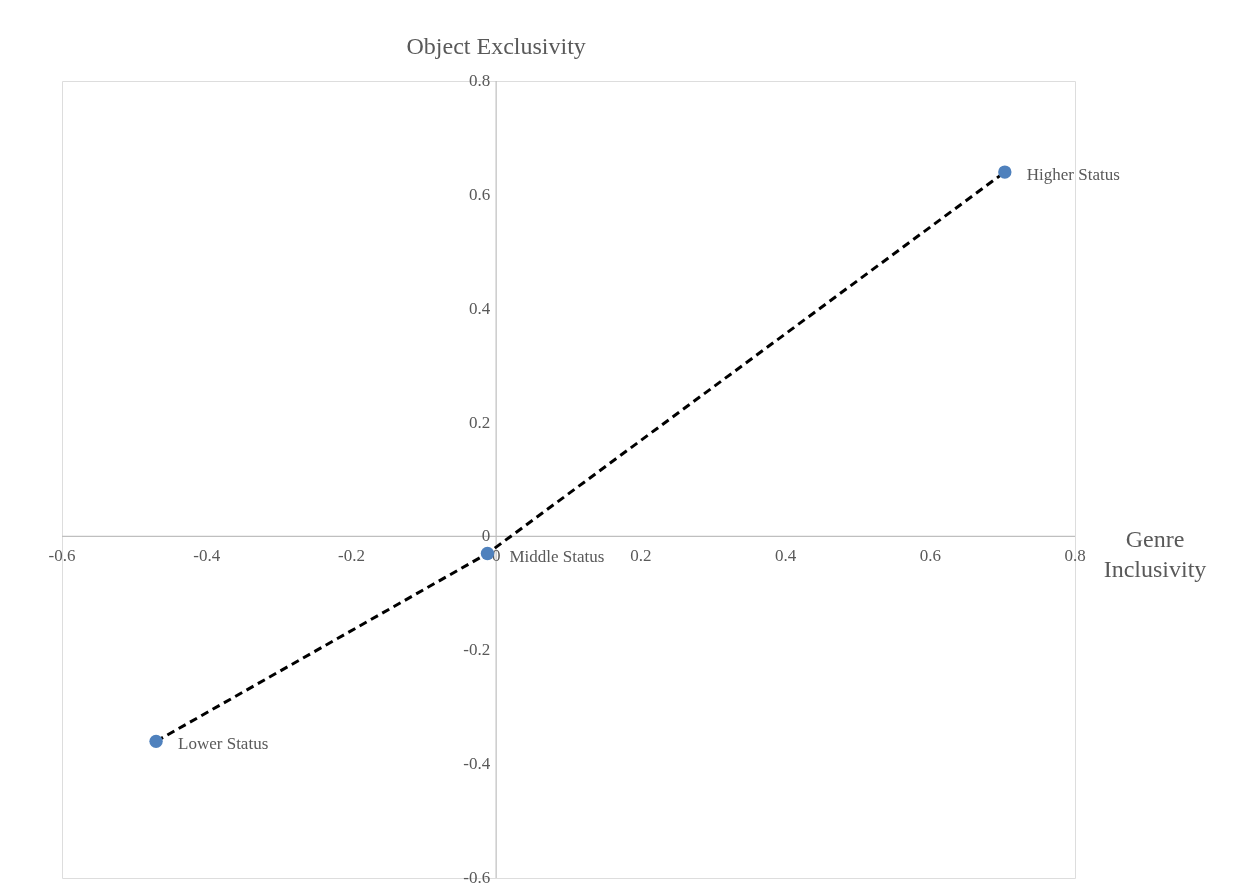 This screenshot has width=1235, height=892. I want to click on x-tick-label: 0.2, so click(641, 556).